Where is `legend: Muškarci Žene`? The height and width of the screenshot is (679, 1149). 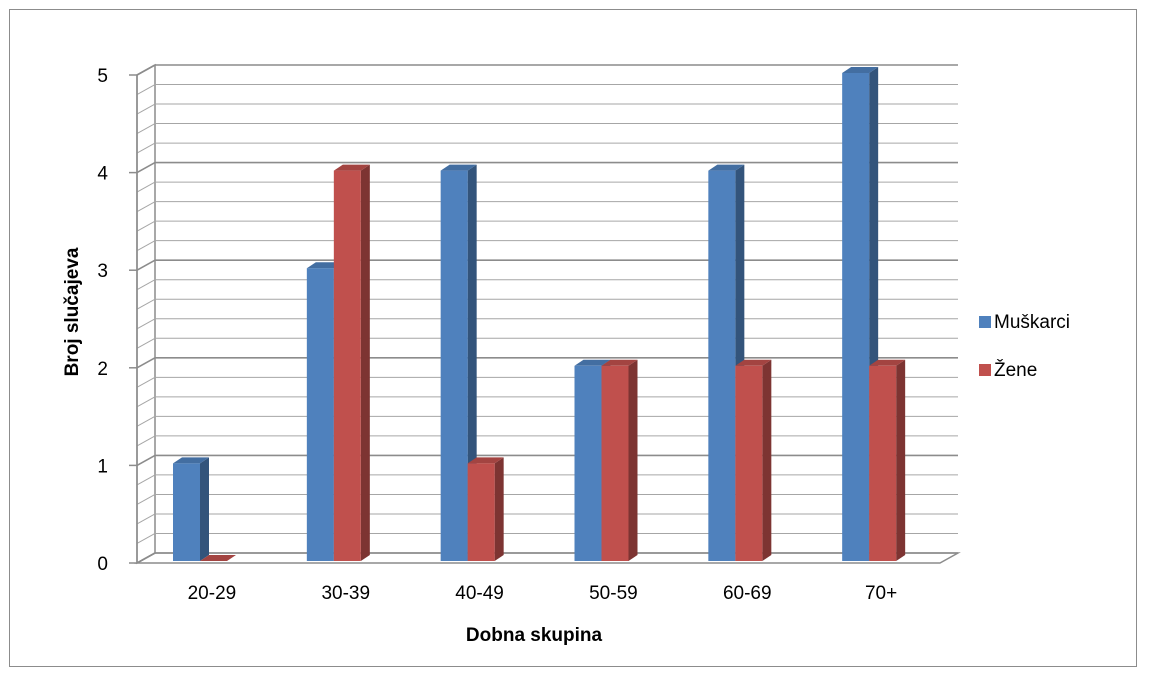
legend: Muškarci Žene is located at coordinates (1024, 346).